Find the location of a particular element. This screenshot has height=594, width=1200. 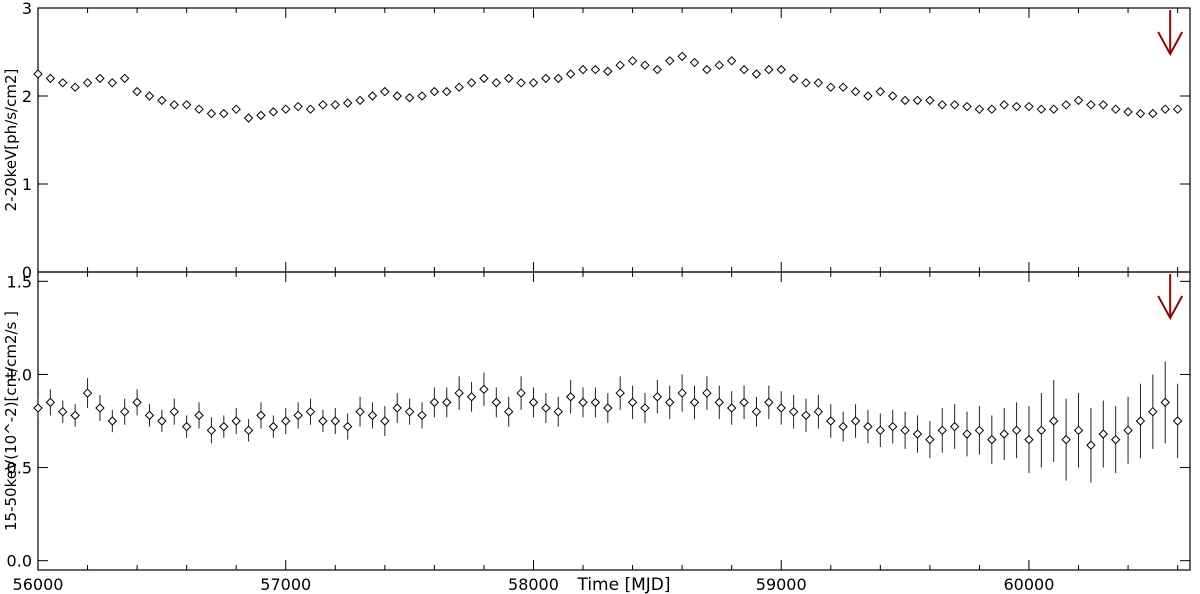

y-axis-label: 2-20keV[ph/s/cm2] is located at coordinates (11, 140).